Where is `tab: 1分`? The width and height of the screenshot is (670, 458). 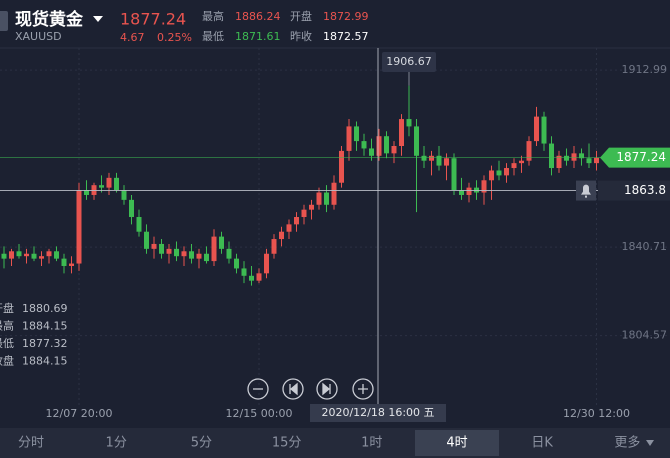 tab: 1分 is located at coordinates (116, 443).